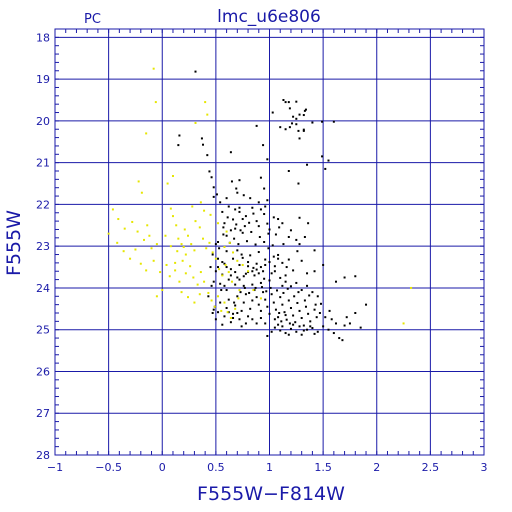 The height and width of the screenshot is (512, 512). I want to click on x-tick-label: 0, so click(162, 467).